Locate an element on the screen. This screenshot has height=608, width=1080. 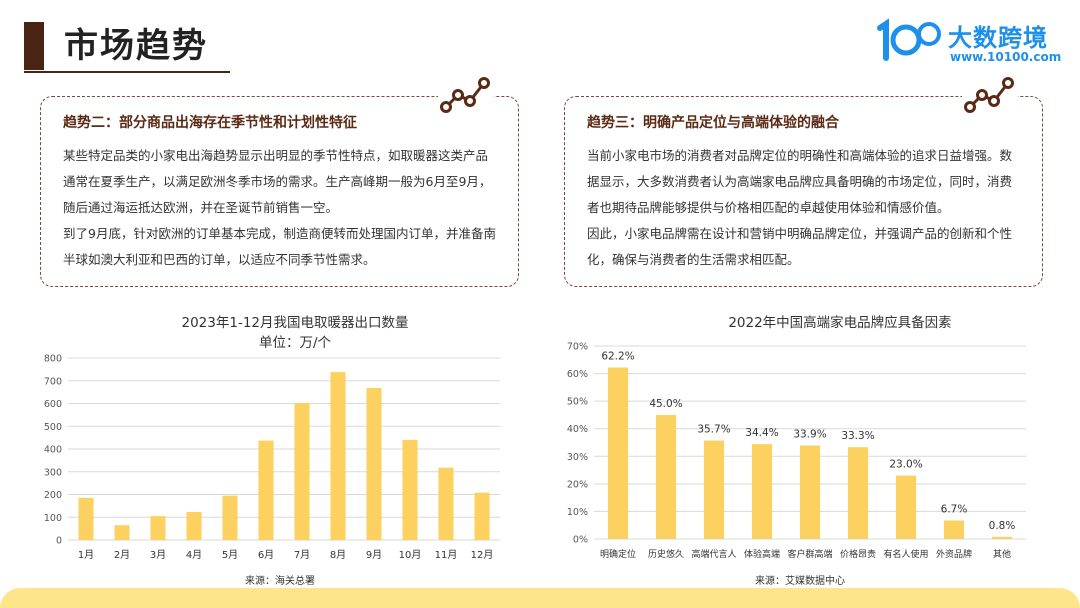
title-underline is located at coordinates (127, 72).